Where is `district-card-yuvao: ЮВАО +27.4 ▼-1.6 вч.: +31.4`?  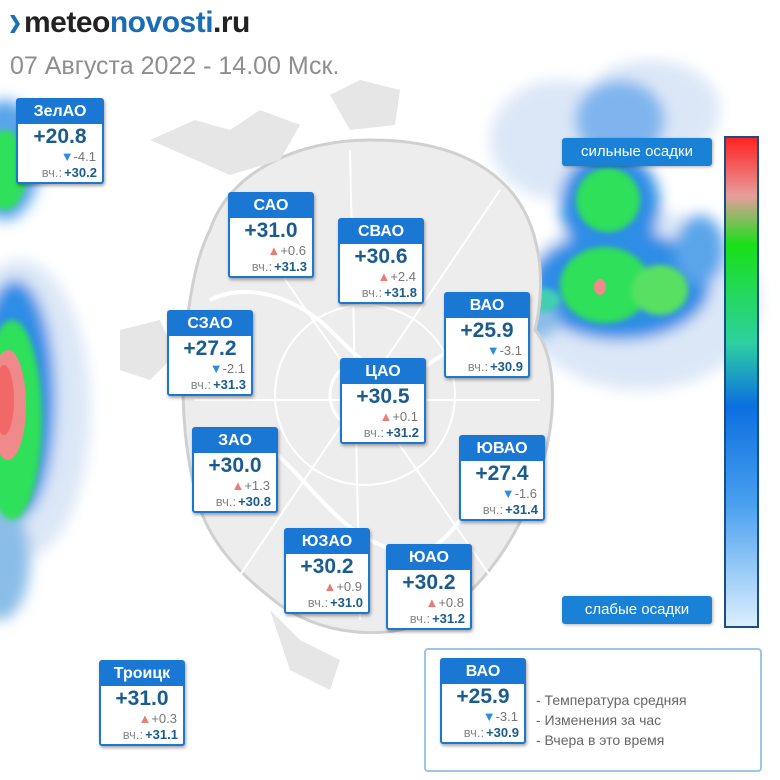 district-card-yuvao: ЮВАО +27.4 ▼-1.6 вч.: +31.4 is located at coordinates (502, 478).